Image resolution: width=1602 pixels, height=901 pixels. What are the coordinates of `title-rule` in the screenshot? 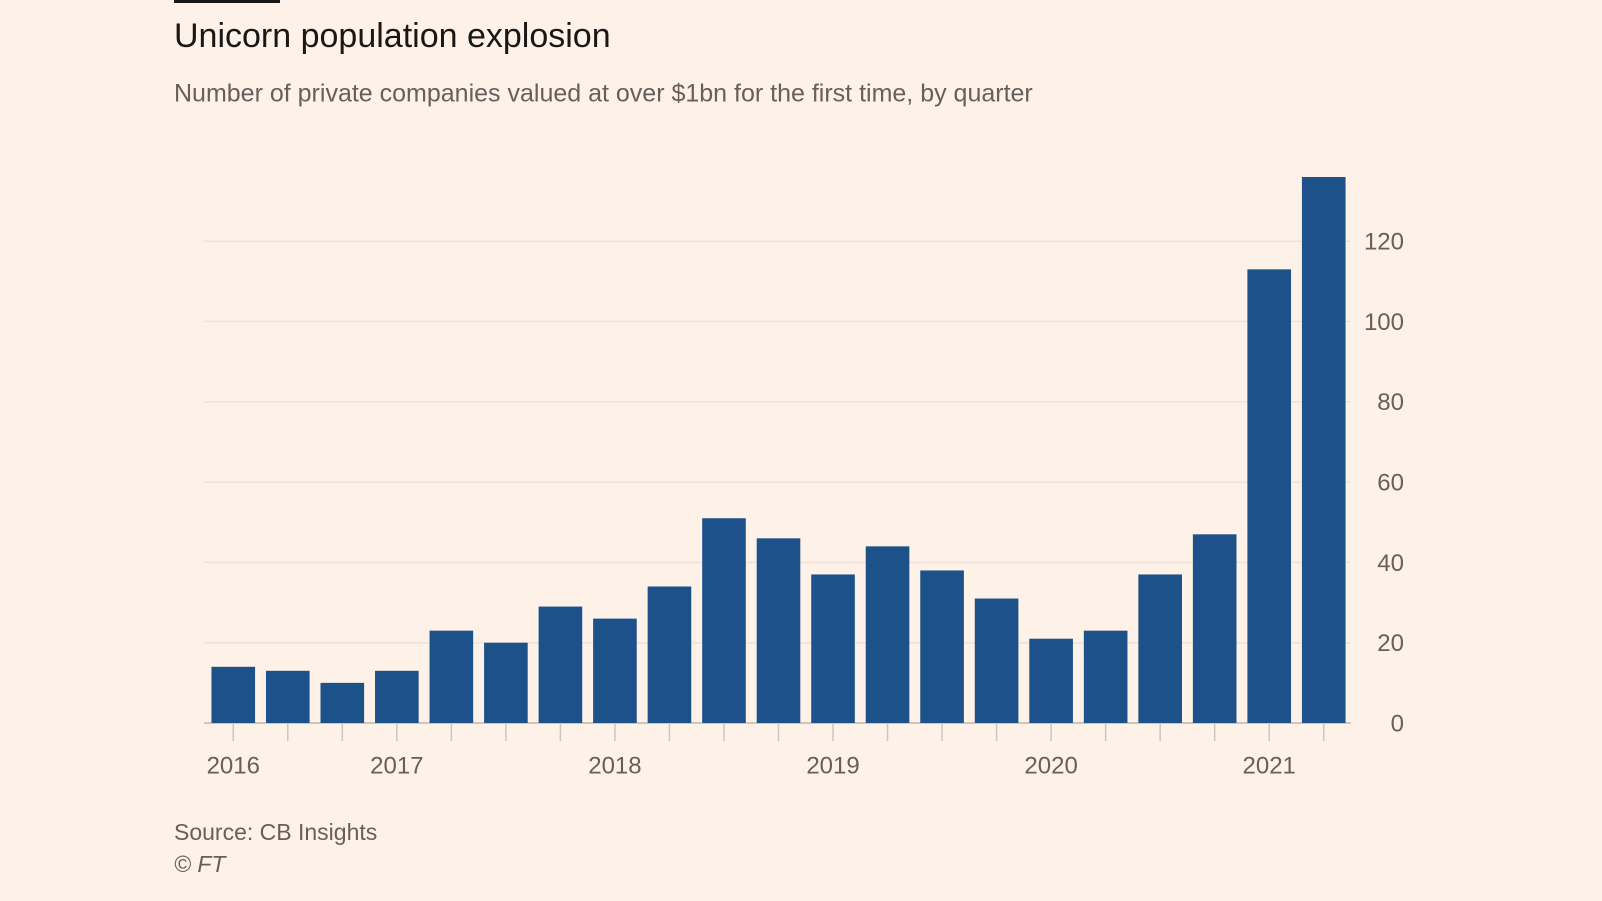 It's located at (227, 1).